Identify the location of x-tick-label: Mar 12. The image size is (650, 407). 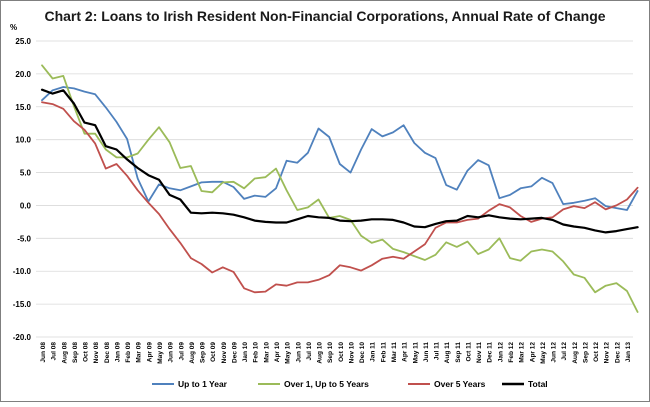
(522, 352).